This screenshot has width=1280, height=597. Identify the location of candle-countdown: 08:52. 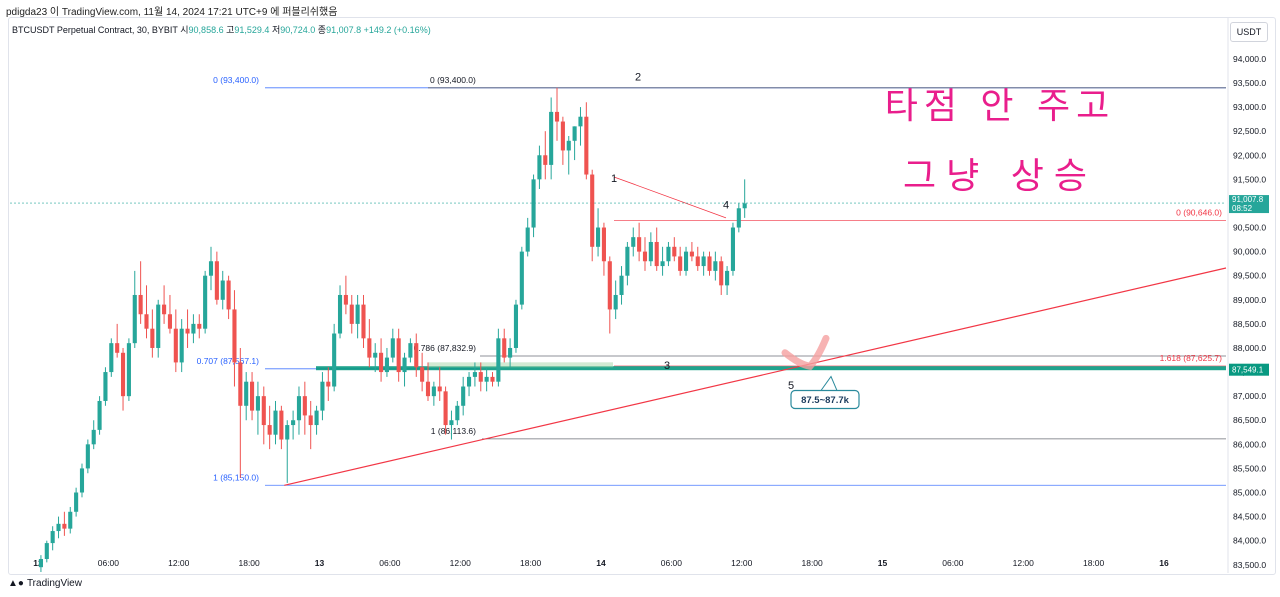
(1242, 208).